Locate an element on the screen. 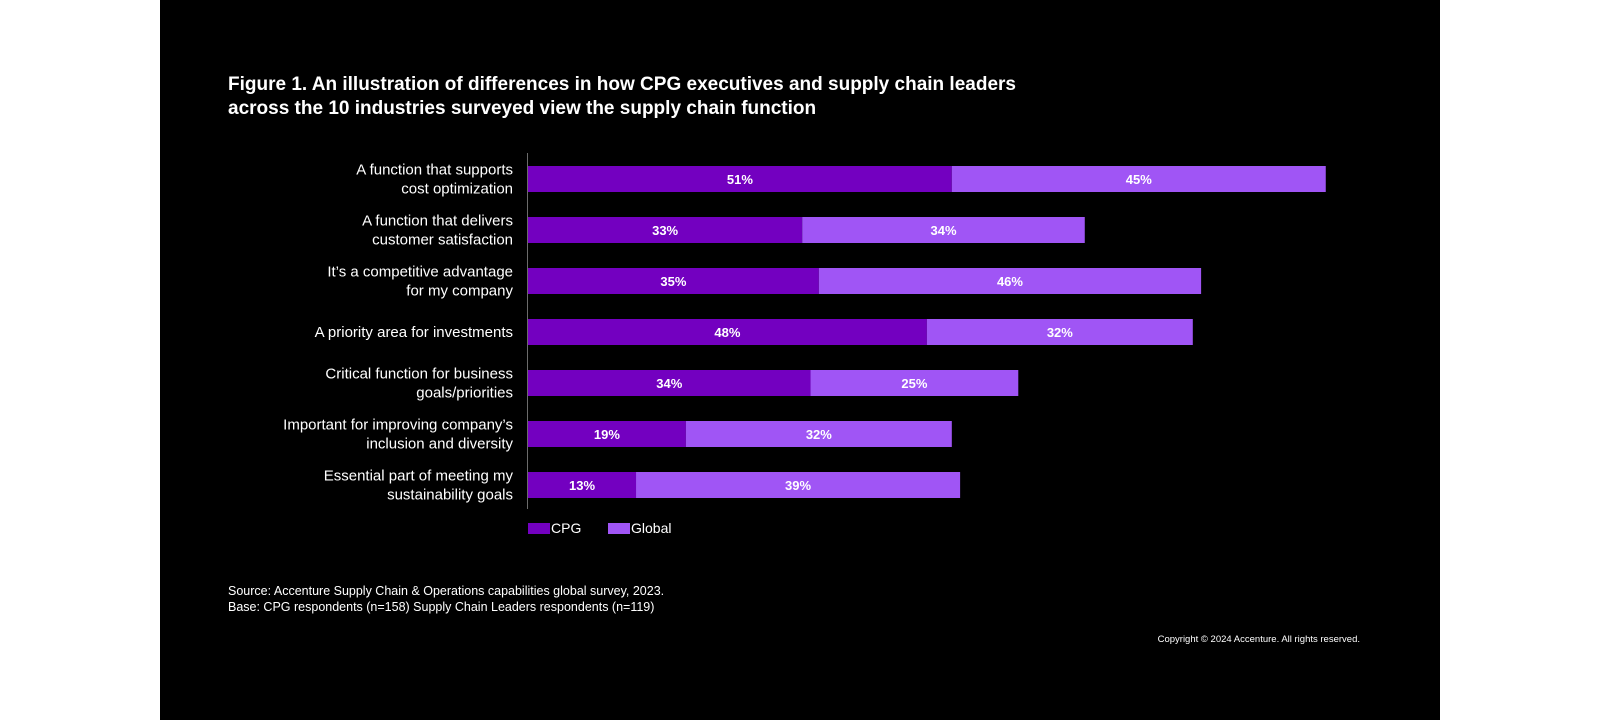 This screenshot has height=720, width=1600. data-label: 19% is located at coordinates (607, 434).